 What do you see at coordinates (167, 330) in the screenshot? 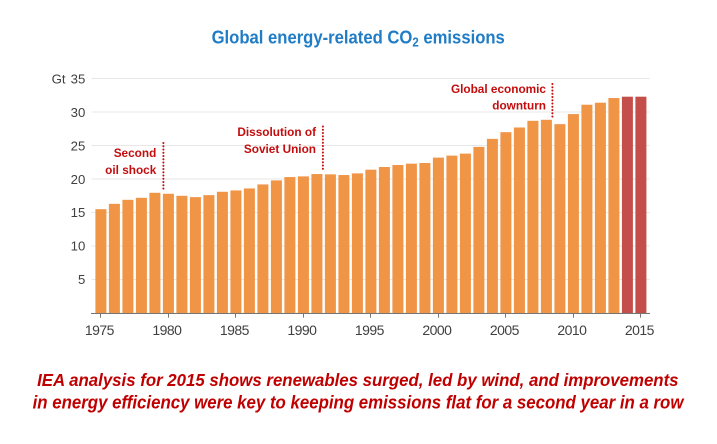
I see `svg-text: 1980` at bounding box center [167, 330].